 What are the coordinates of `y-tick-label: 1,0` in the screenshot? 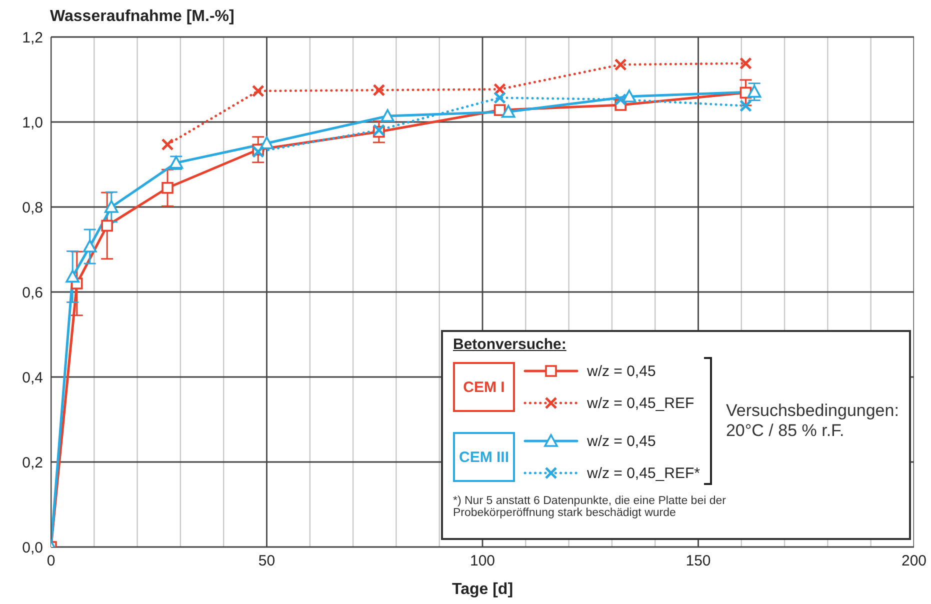 It's located at (32, 123).